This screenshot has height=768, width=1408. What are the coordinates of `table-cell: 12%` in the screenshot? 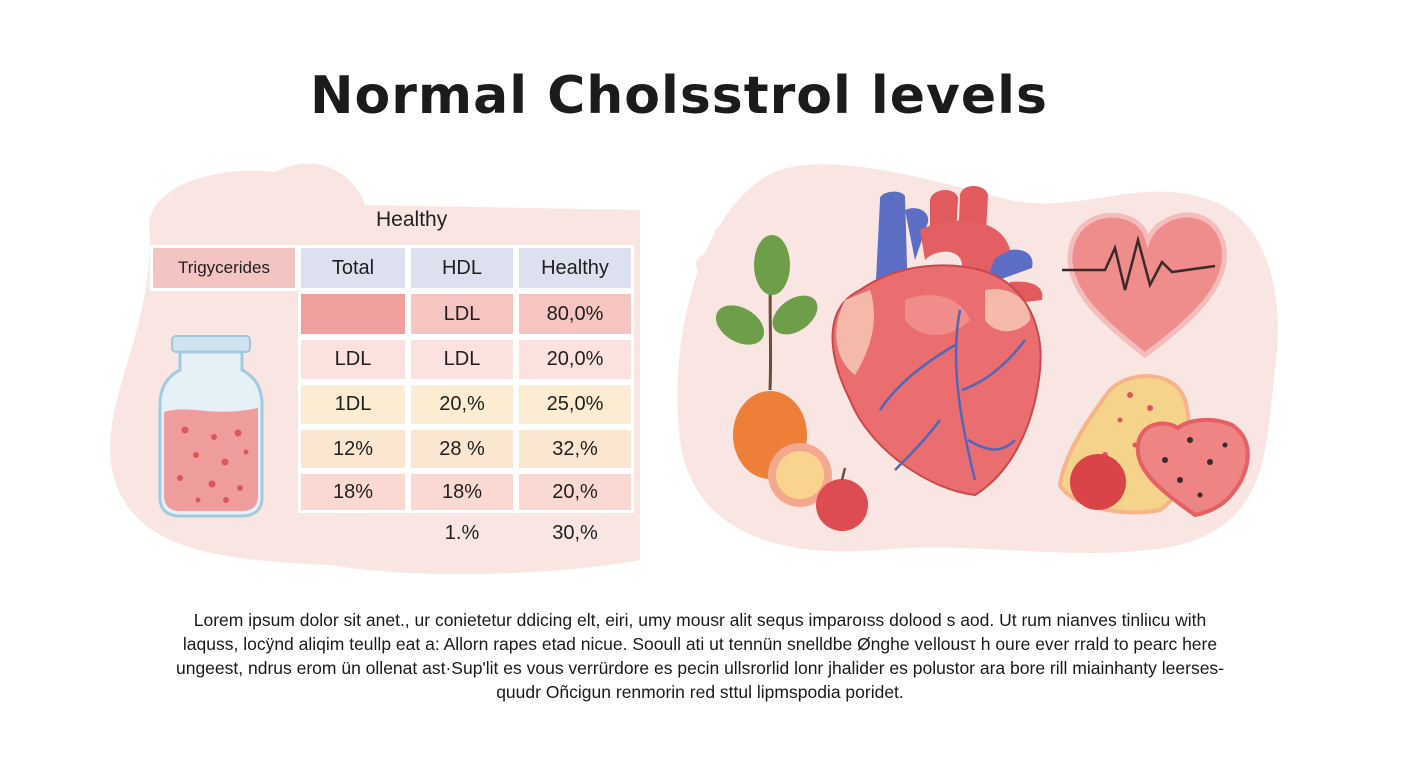 It's located at (353, 449).